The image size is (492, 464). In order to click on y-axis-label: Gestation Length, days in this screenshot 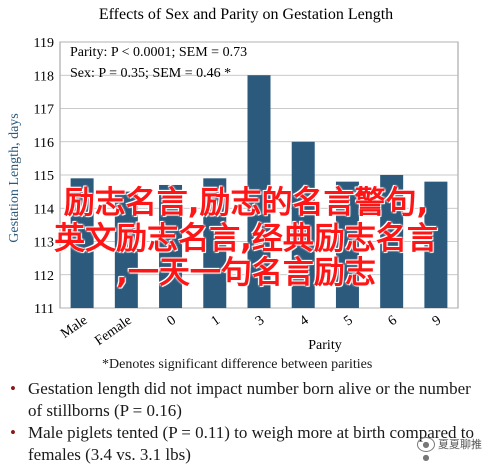, I will do `click(14, 177)`.